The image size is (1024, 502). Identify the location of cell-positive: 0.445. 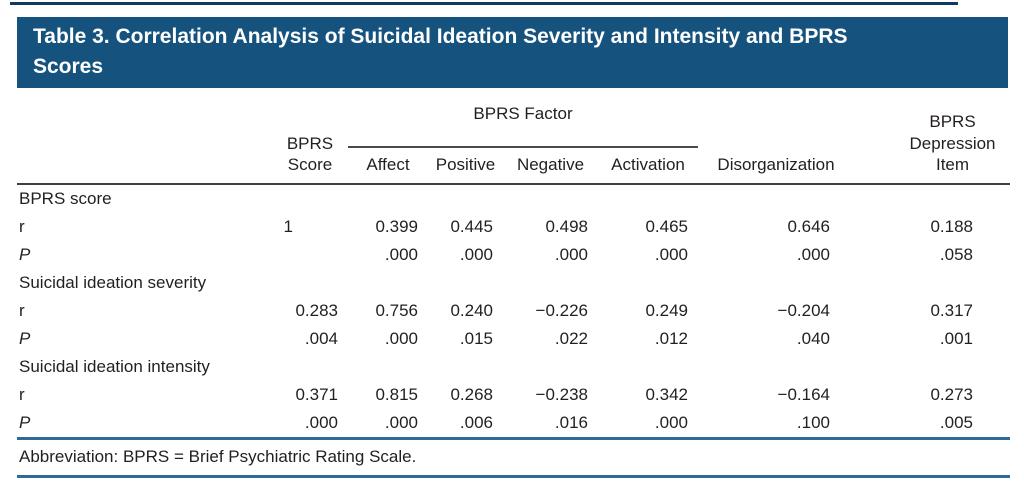
(471, 226).